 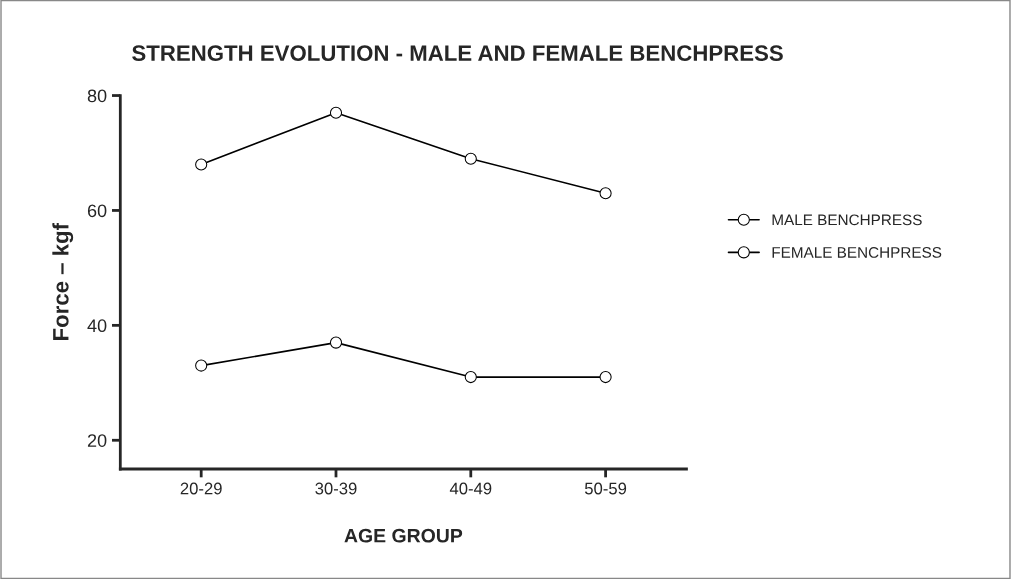 I want to click on legend-label: MALE BENCHPRESS, so click(x=847, y=220).